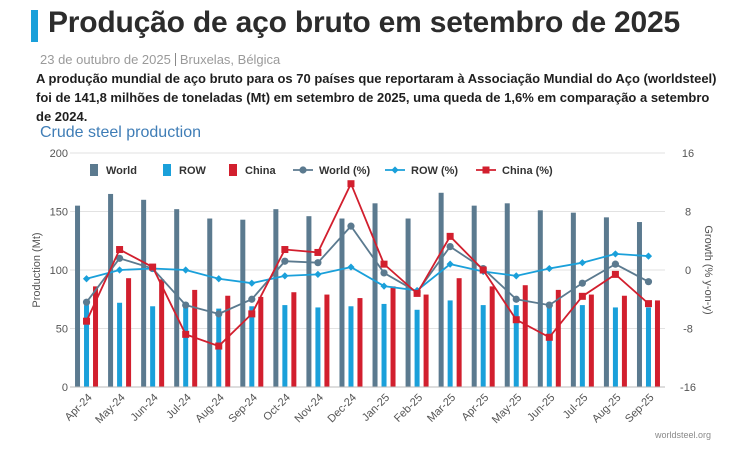  Describe the element at coordinates (688, 271) in the screenshot. I see `y2-tick-label: 0` at that location.